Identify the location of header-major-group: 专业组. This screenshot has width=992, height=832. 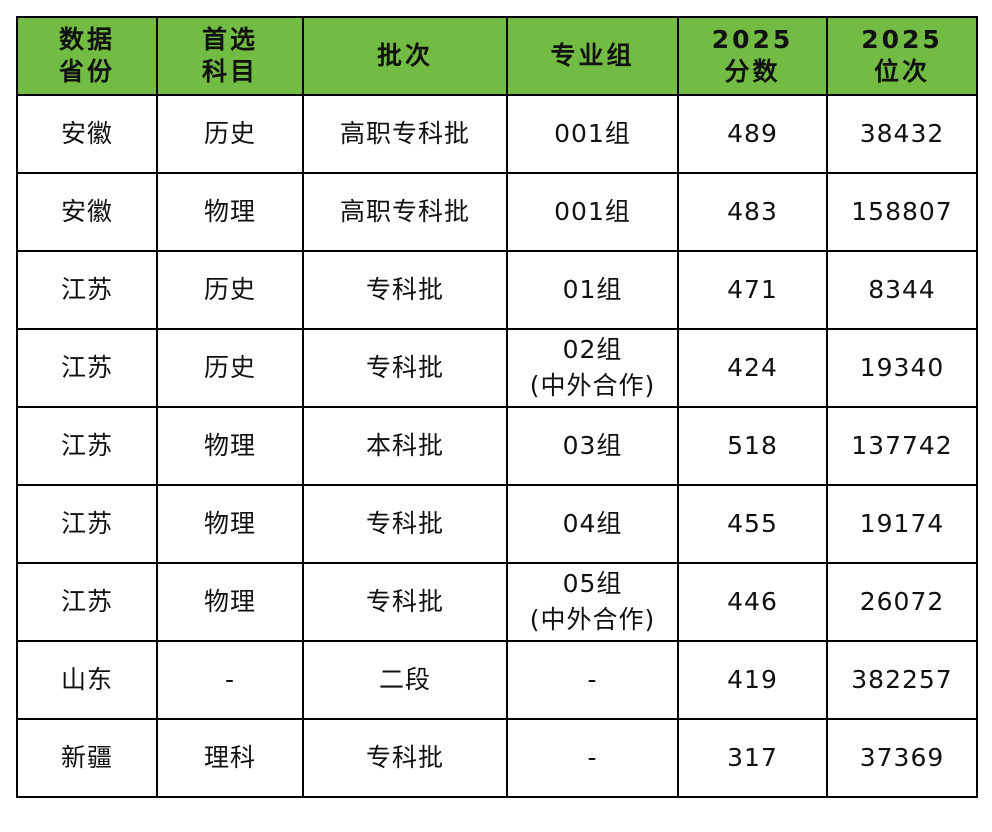
(592, 56).